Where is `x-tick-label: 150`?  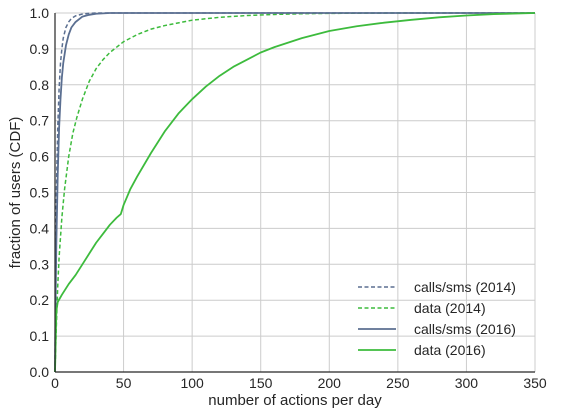 x-tick-label: 150 is located at coordinates (261, 383).